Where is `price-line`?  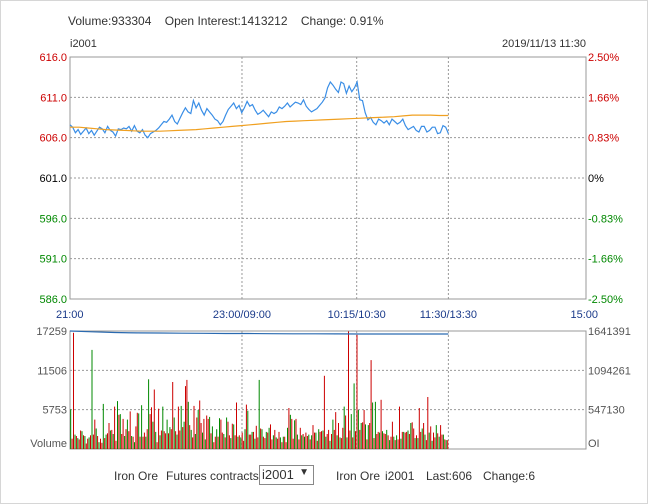 price-line is located at coordinates (259, 109).